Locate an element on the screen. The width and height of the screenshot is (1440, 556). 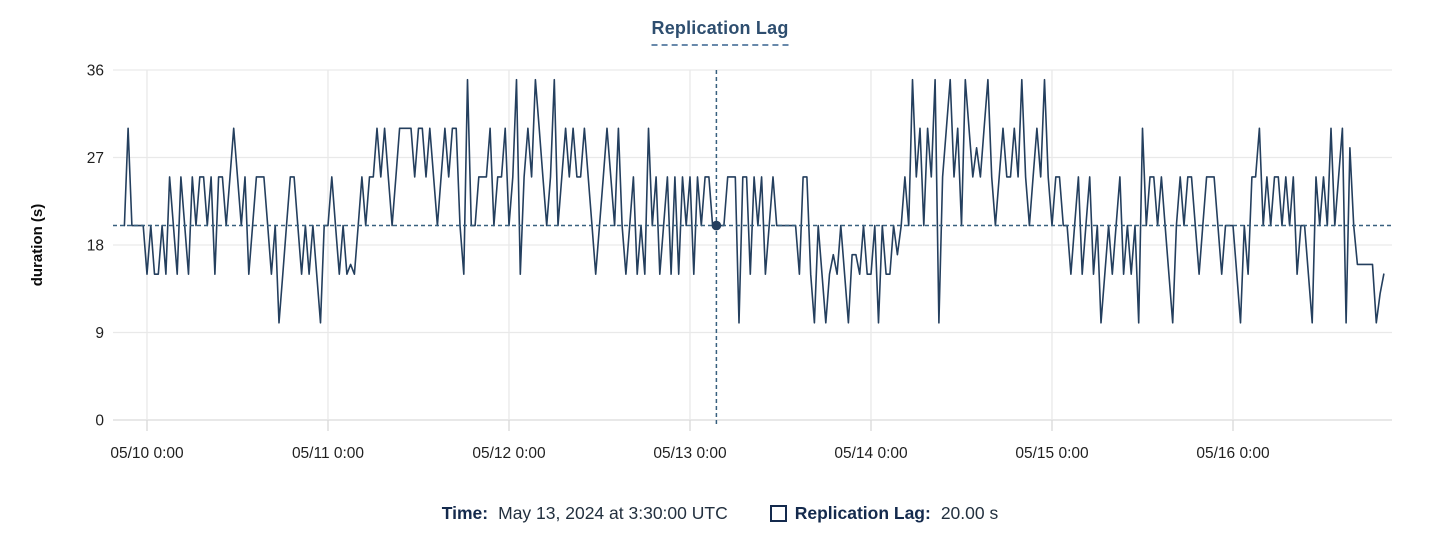
x-tick-label: 05/14 0:00 is located at coordinates (871, 453).